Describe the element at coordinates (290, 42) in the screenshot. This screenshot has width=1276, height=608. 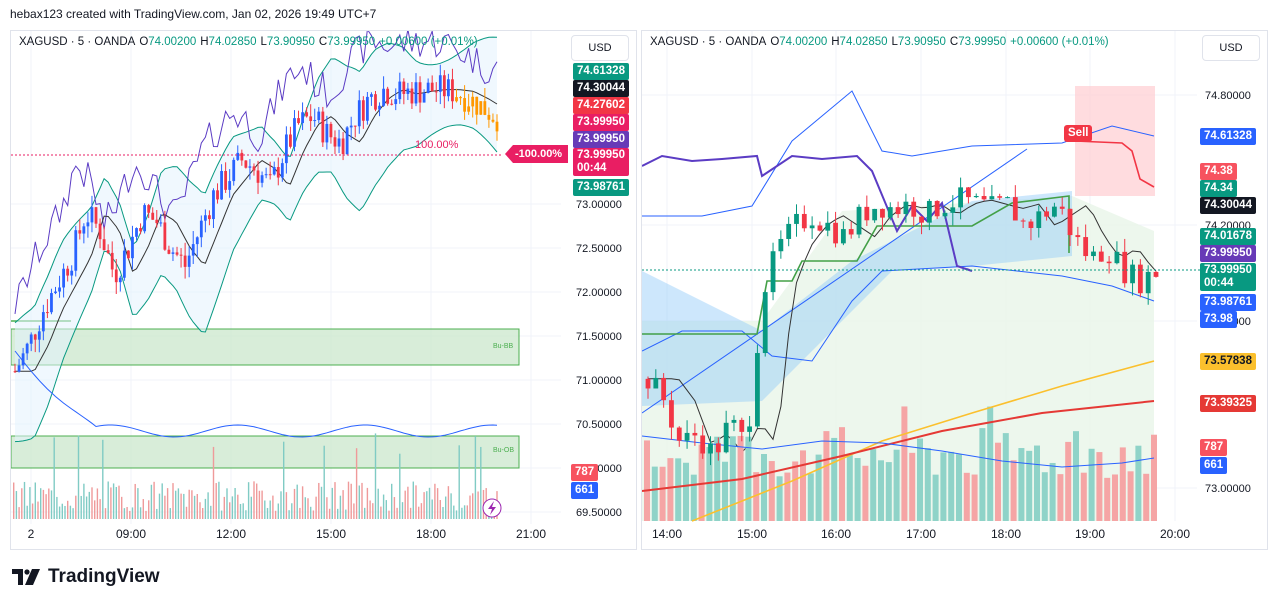
I see `left-l-val: 73.90950` at that location.